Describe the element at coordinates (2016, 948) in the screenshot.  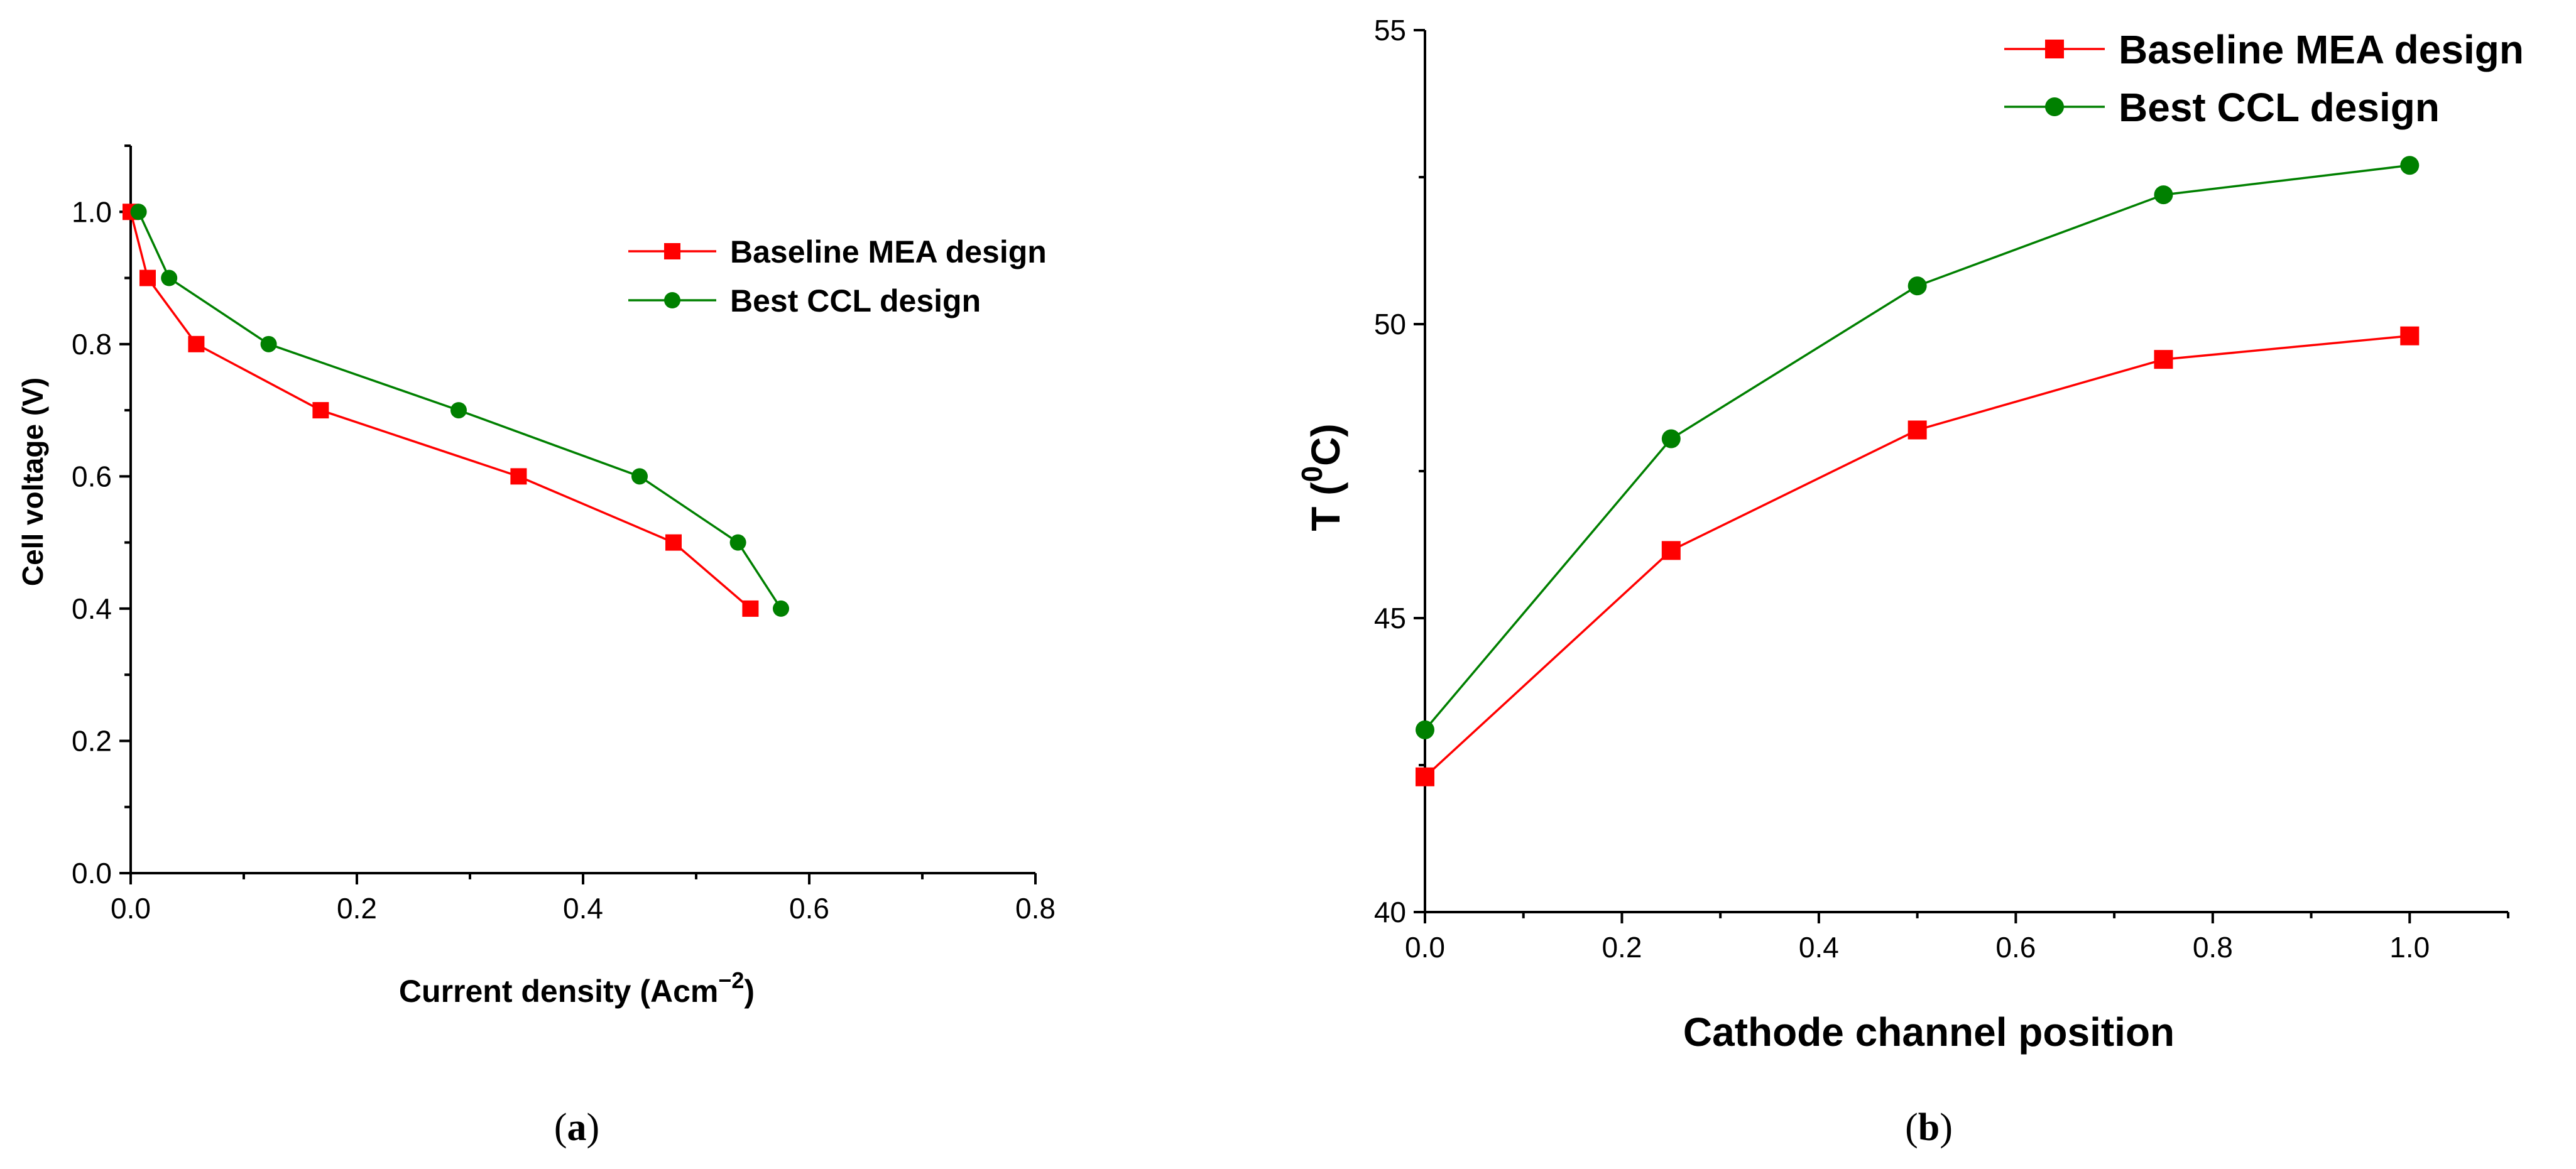
I see `chart-b-x-tick-label: 0.6` at that location.